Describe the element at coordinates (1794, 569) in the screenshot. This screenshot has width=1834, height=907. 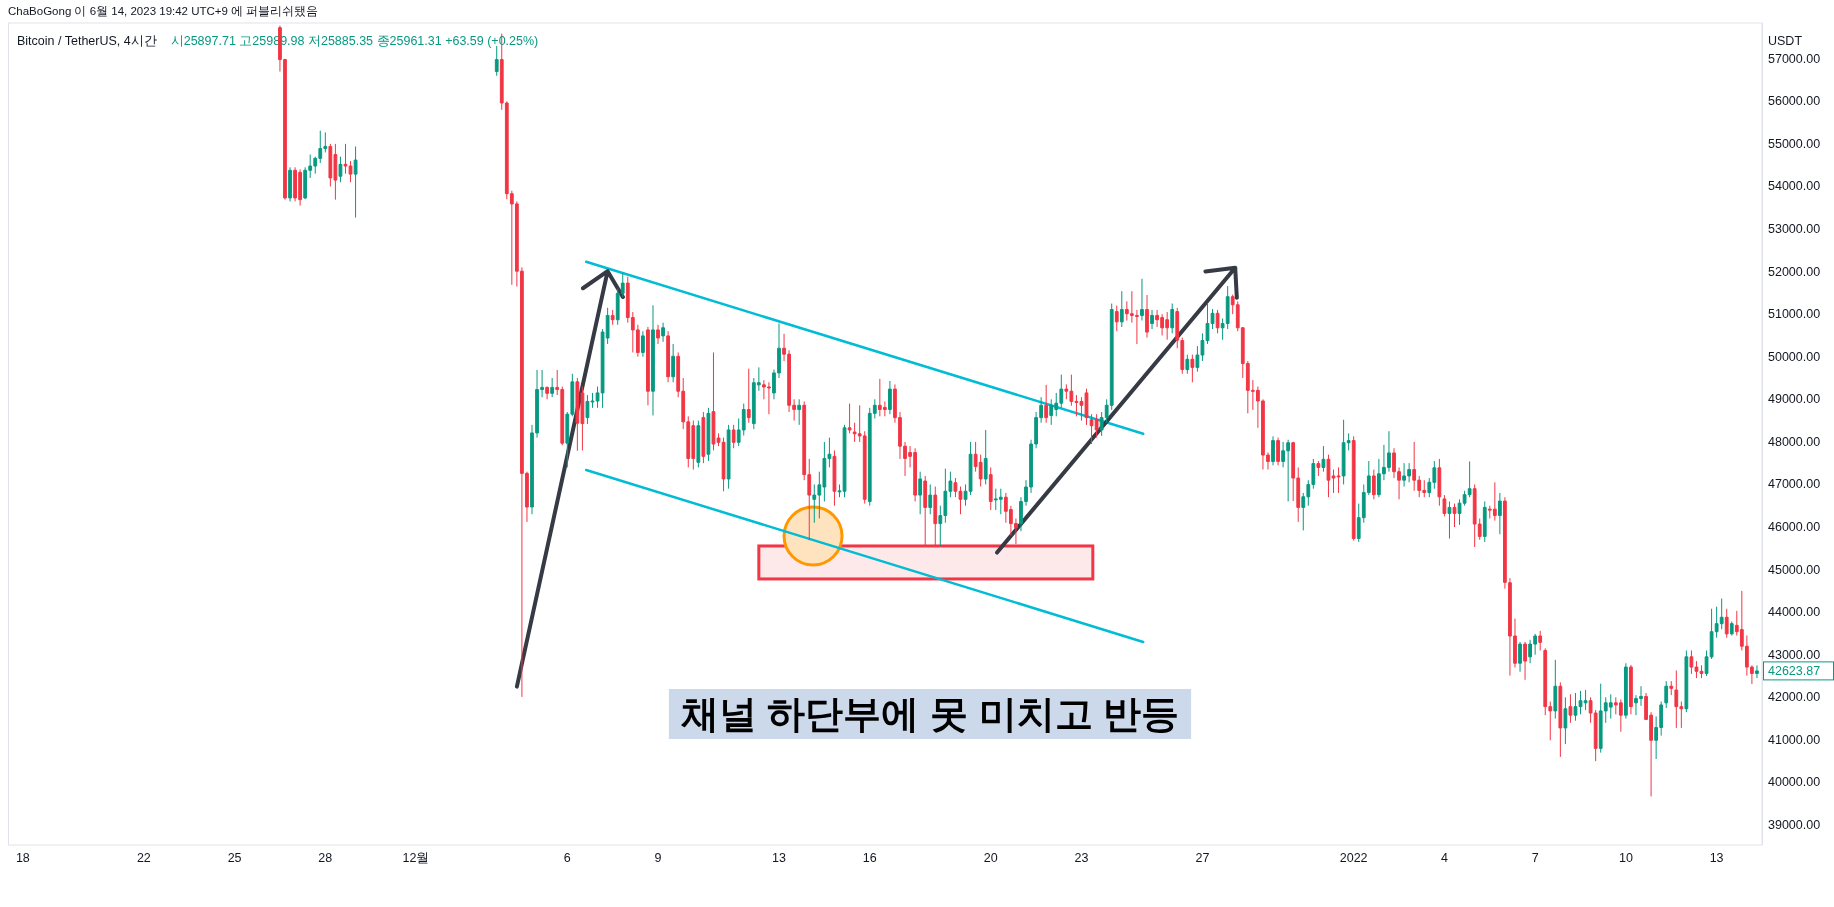
I see `y-tick-label: 45000.00` at that location.